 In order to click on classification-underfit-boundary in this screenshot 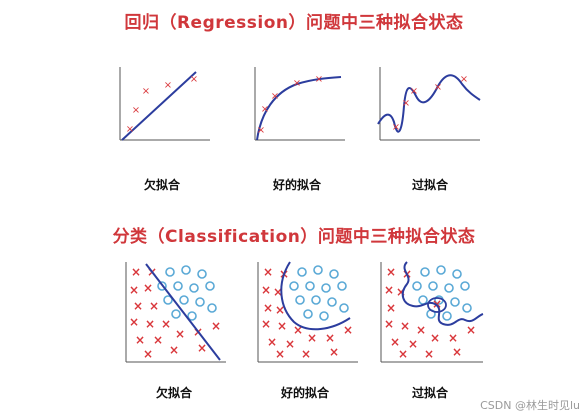, I will do `click(183, 312)`.